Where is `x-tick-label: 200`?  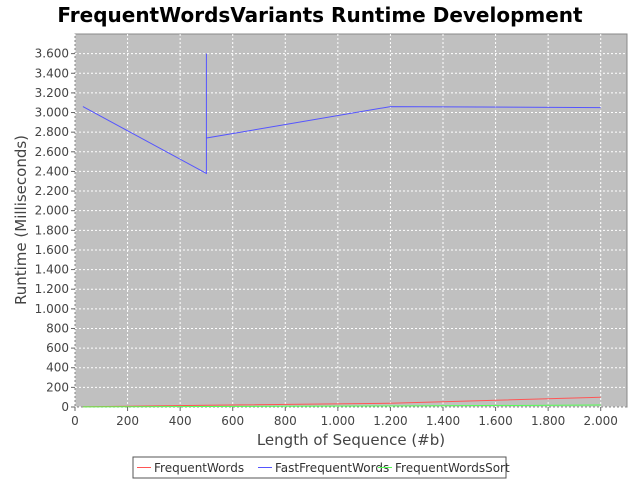
x-tick-label: 200 is located at coordinates (127, 421).